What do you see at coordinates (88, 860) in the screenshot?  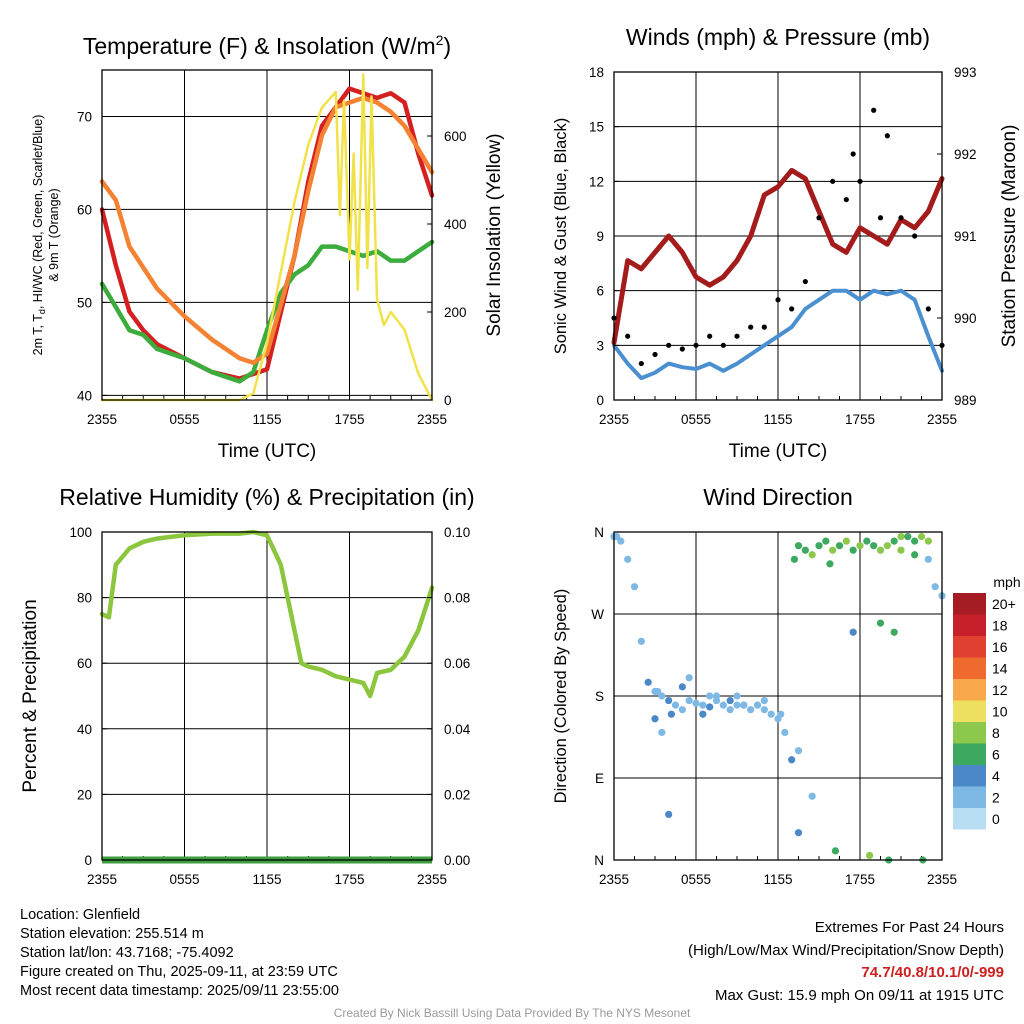 I see `y-tick-label-2-0: 0` at bounding box center [88, 860].